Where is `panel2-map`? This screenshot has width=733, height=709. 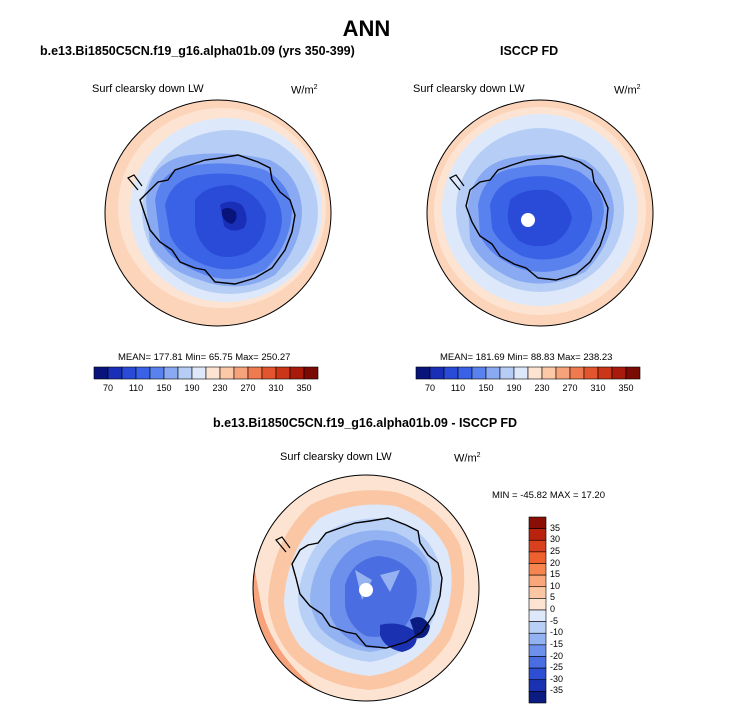
panel2-map is located at coordinates (540, 213).